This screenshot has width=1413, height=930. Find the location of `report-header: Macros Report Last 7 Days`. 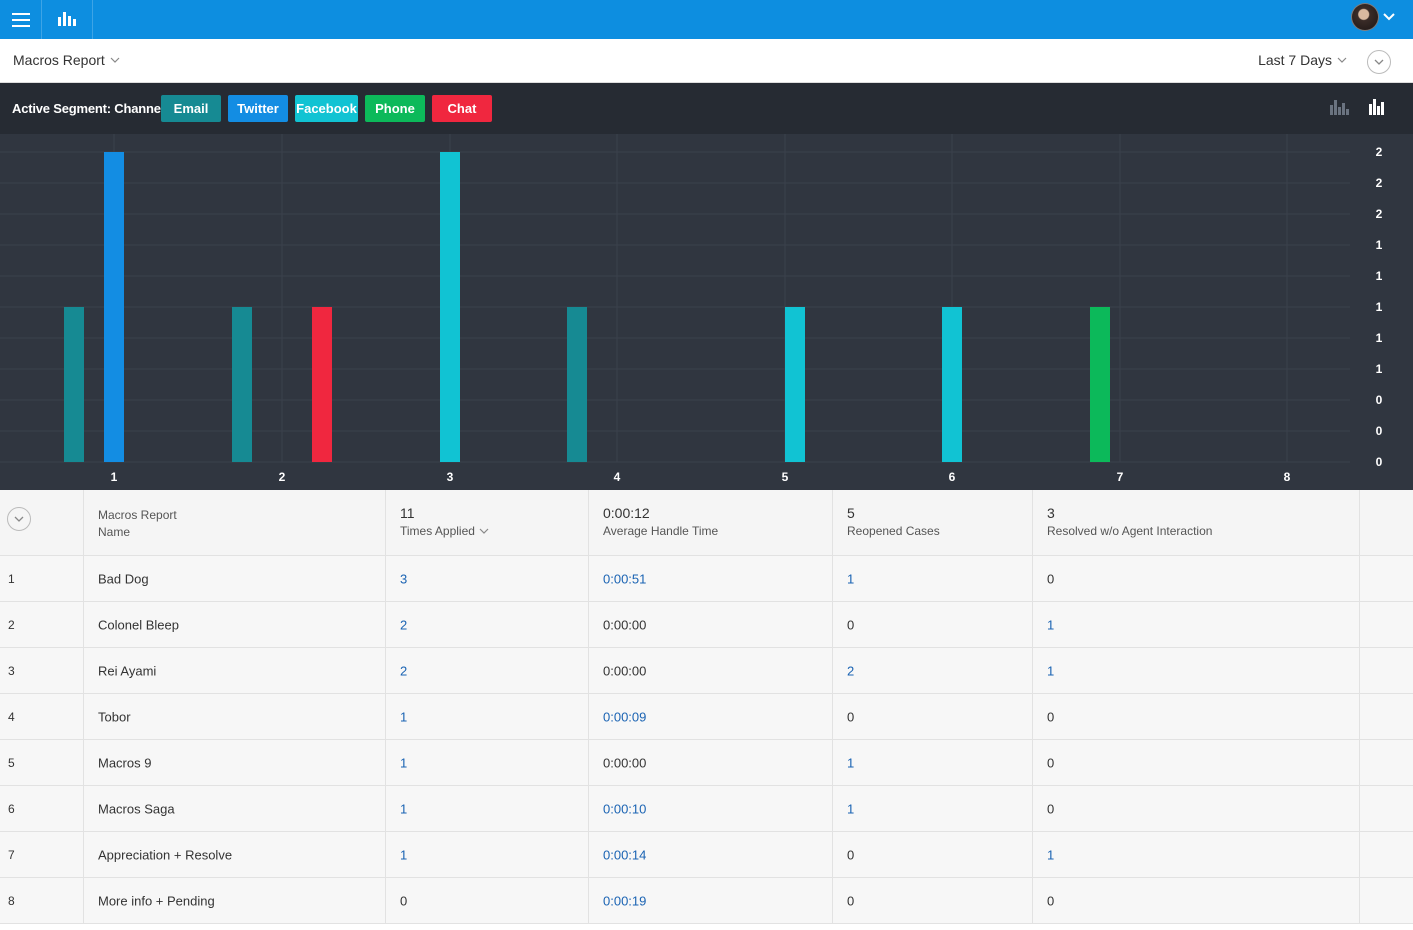

report-header: Macros Report Last 7 Days is located at coordinates (706, 61).